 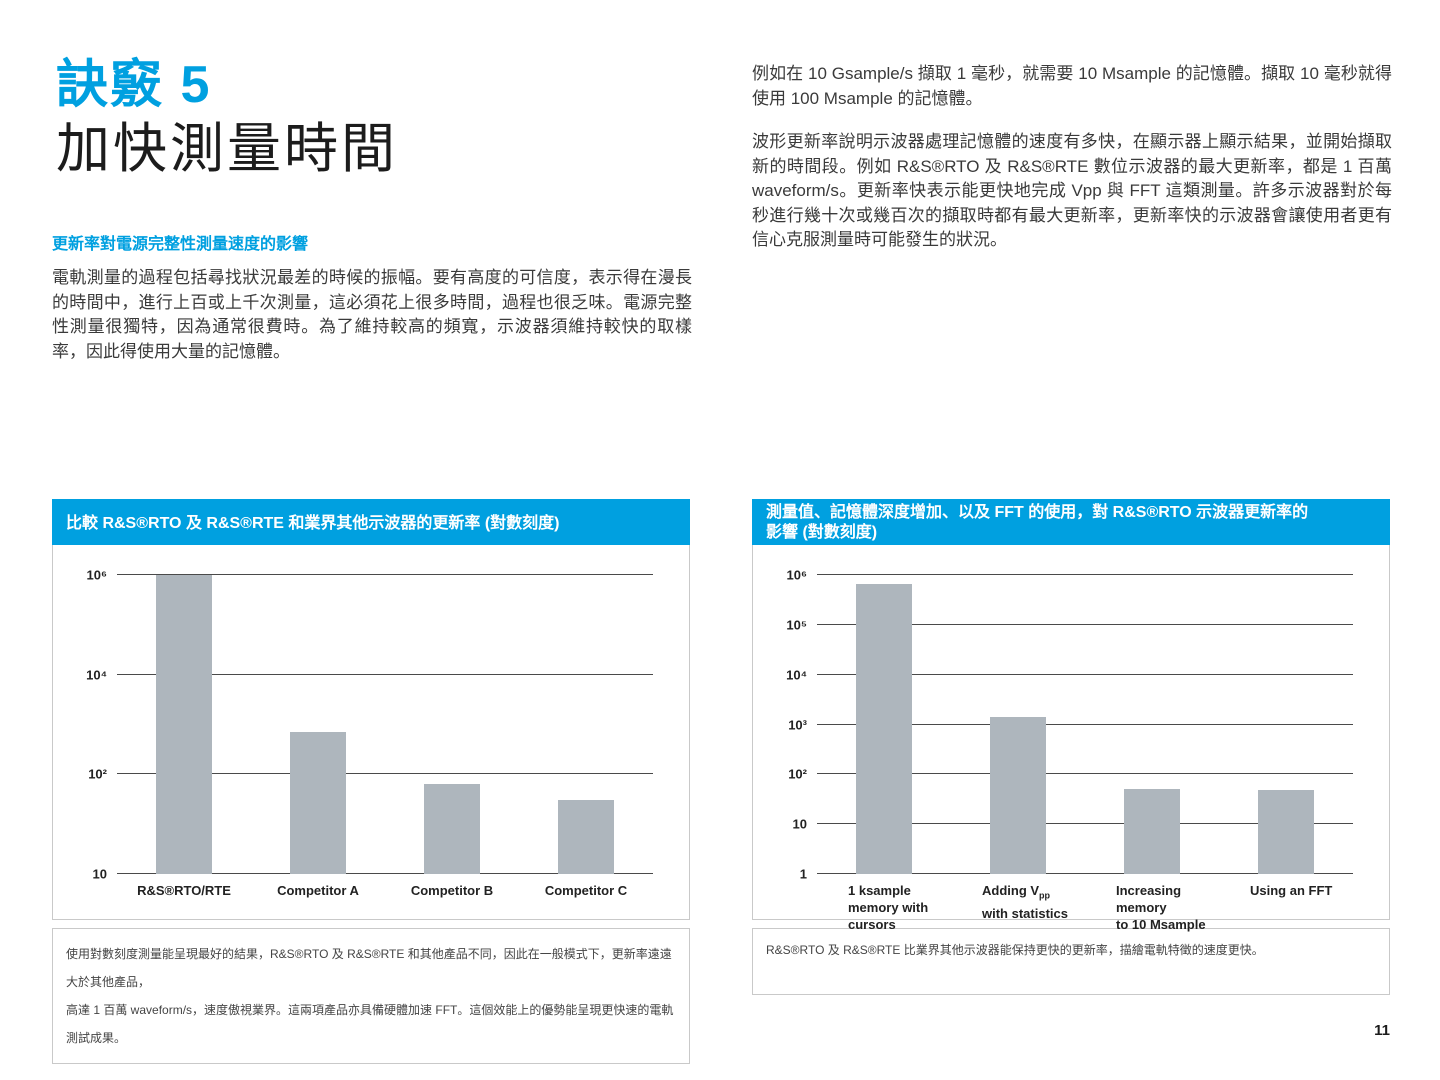 I want to click on category-label-line: Competitor A, so click(x=318, y=890).